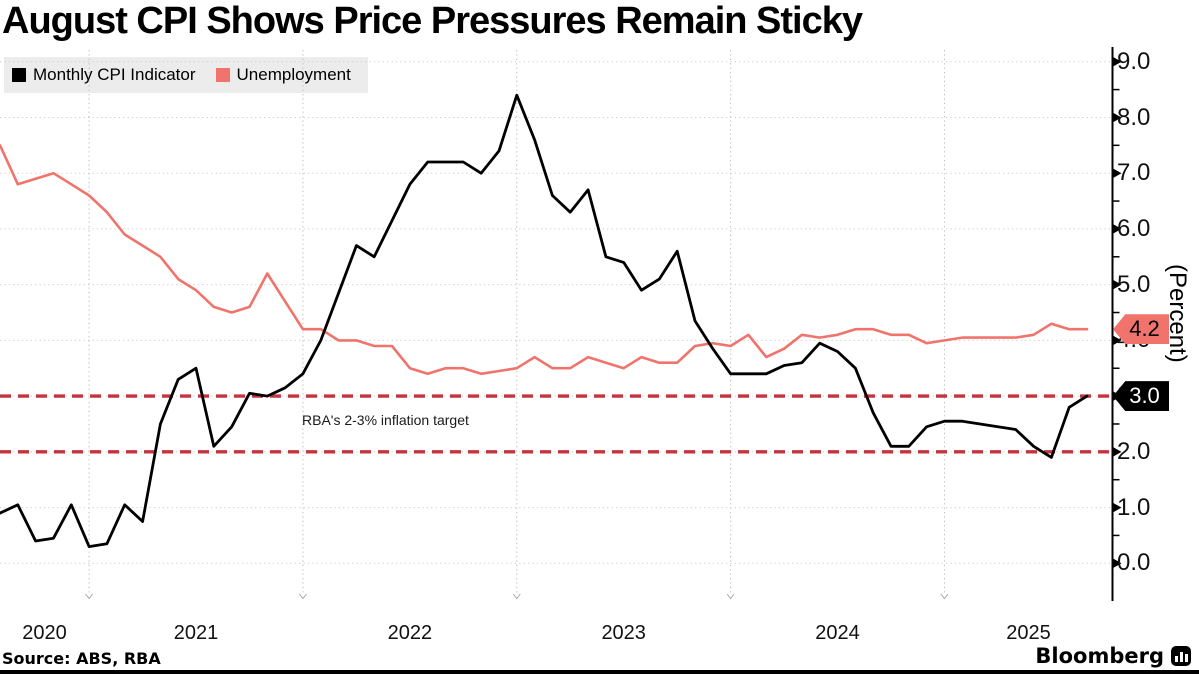 The width and height of the screenshot is (1199, 675). I want to click on x-axis-year-label: 2025, so click(1028, 633).